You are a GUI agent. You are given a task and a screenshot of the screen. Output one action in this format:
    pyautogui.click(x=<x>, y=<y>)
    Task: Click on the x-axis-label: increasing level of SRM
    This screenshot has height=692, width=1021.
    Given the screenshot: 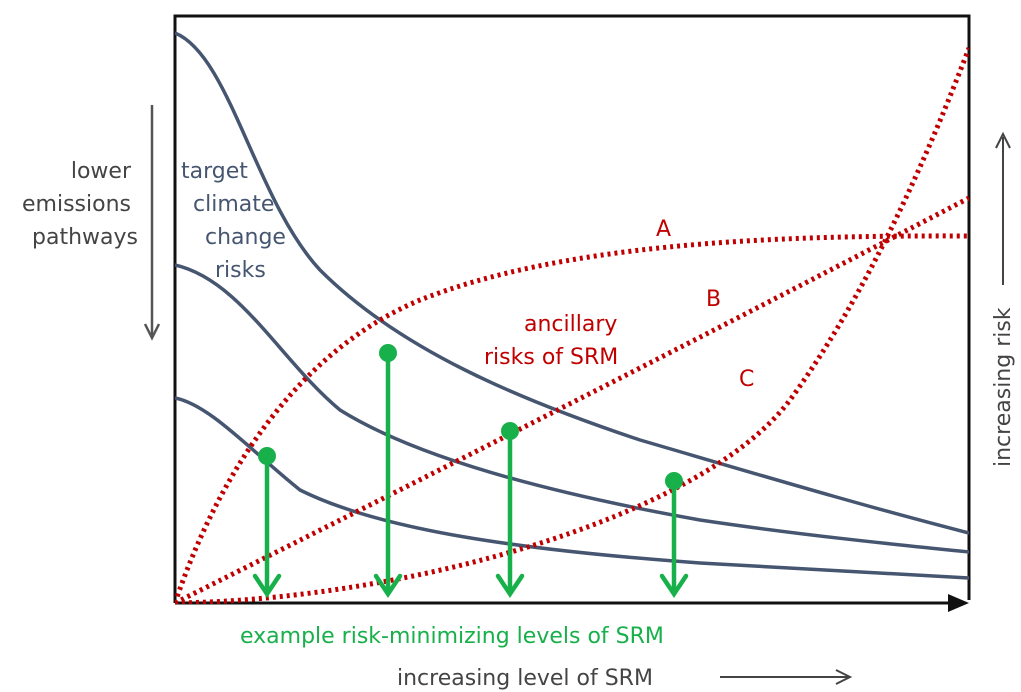 What is the action you would take?
    pyautogui.click(x=525, y=678)
    